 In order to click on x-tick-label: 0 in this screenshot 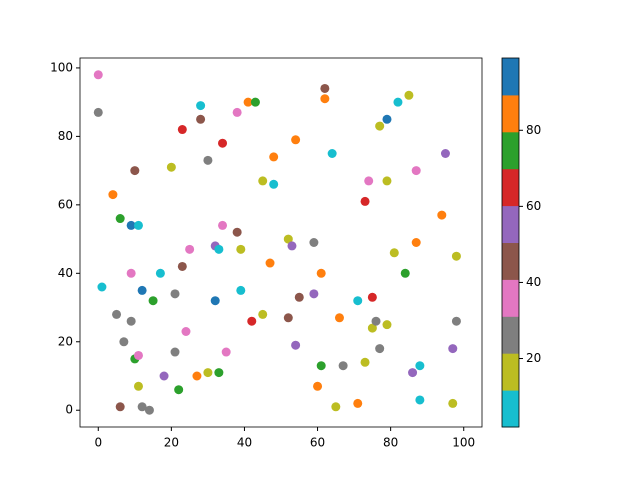, I will do `click(98, 443)`.